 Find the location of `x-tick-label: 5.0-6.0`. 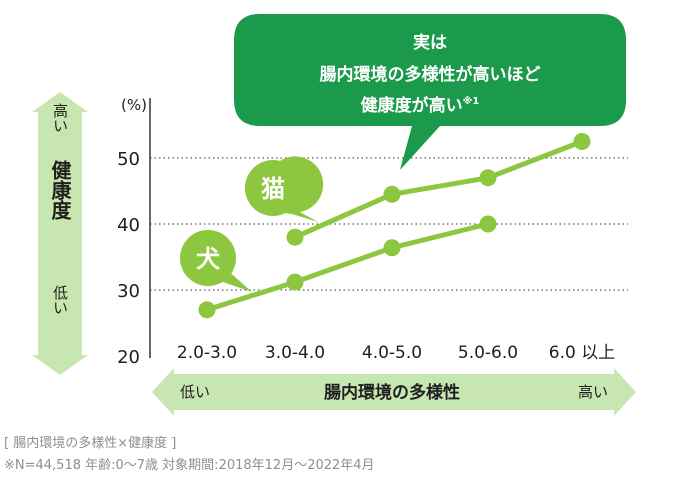

x-tick-label: 5.0-6.0 is located at coordinates (488, 353).